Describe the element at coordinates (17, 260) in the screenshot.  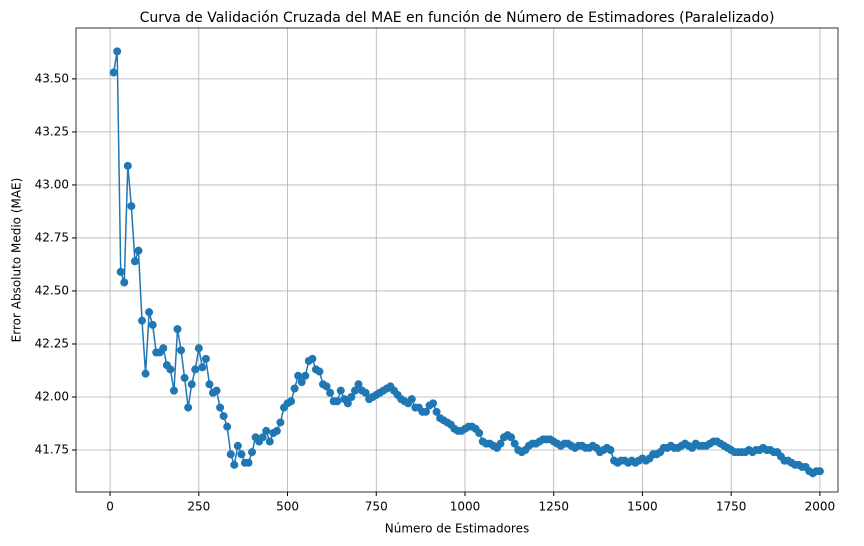
I see `y-axis-label: Error Absoluto Medio (MAE)` at that location.